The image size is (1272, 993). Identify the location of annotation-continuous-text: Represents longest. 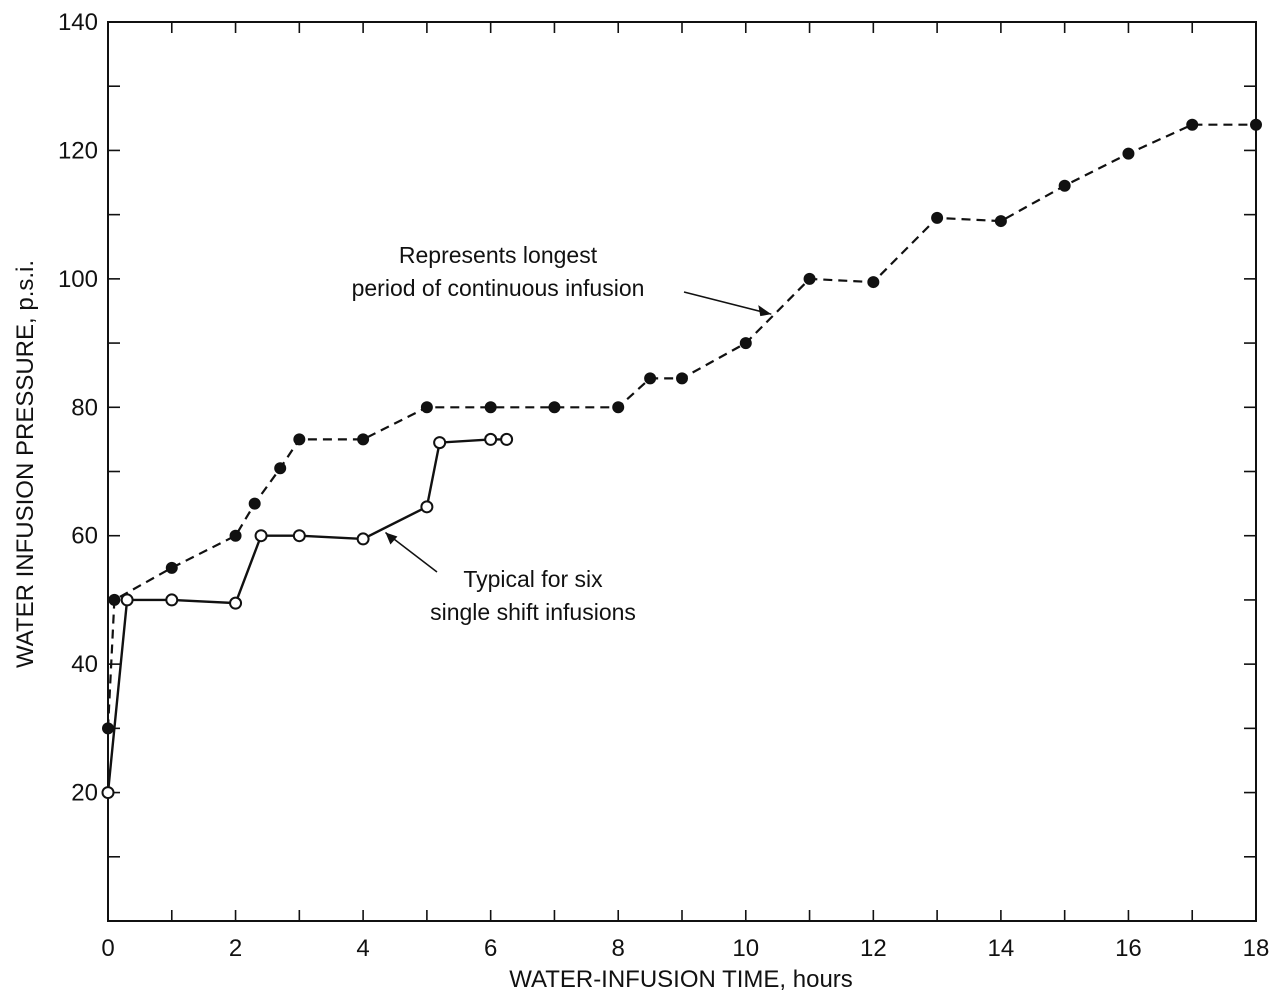
(498, 255).